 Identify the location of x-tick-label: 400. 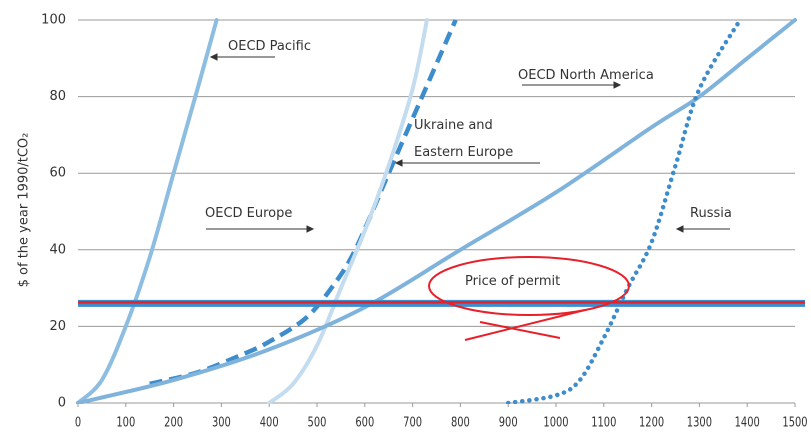
(269, 423).